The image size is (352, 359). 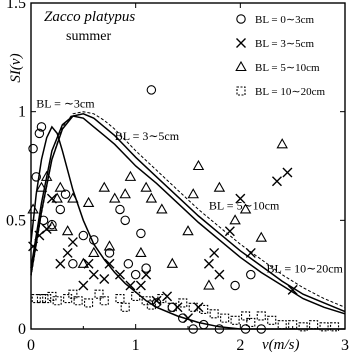 What do you see at coordinates (345, 345) in the screenshot?
I see `x-tick-label: 3` at bounding box center [345, 345].